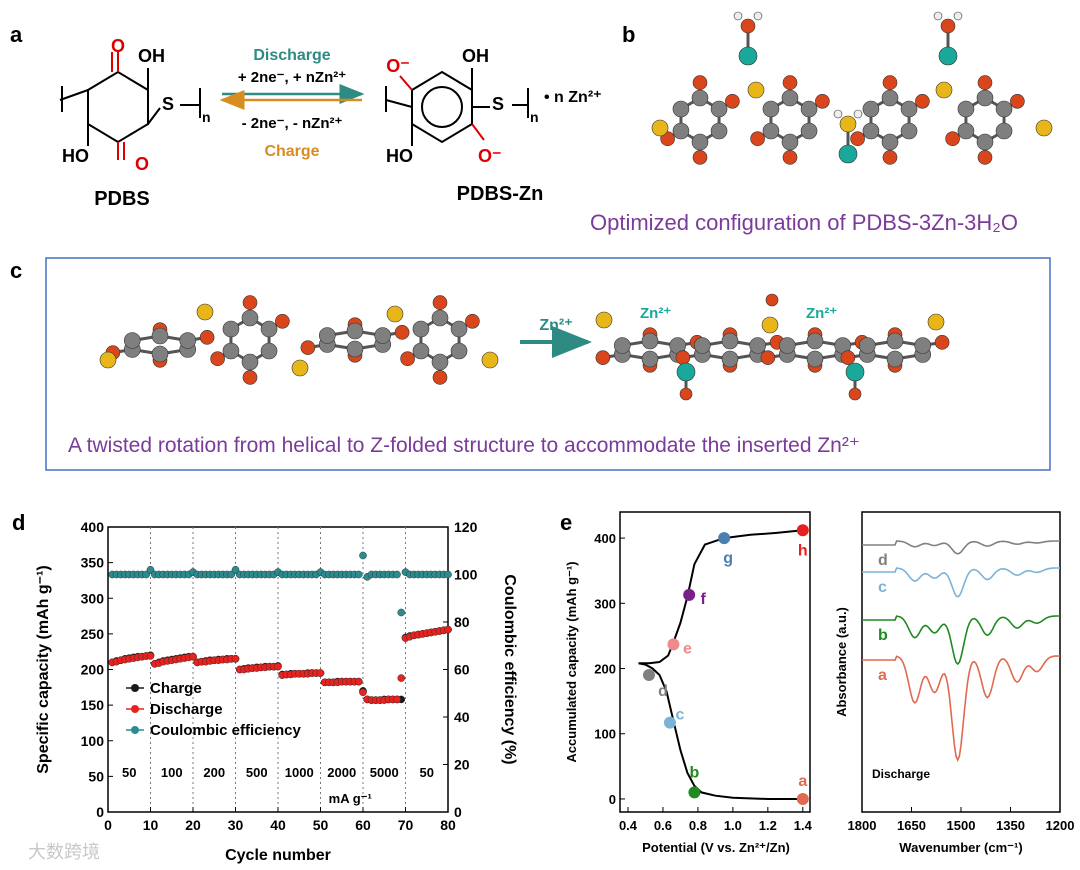 The width and height of the screenshot is (1080, 870). Describe the element at coordinates (466, 527) in the screenshot. I see `y2-tick-label: 120` at that location.